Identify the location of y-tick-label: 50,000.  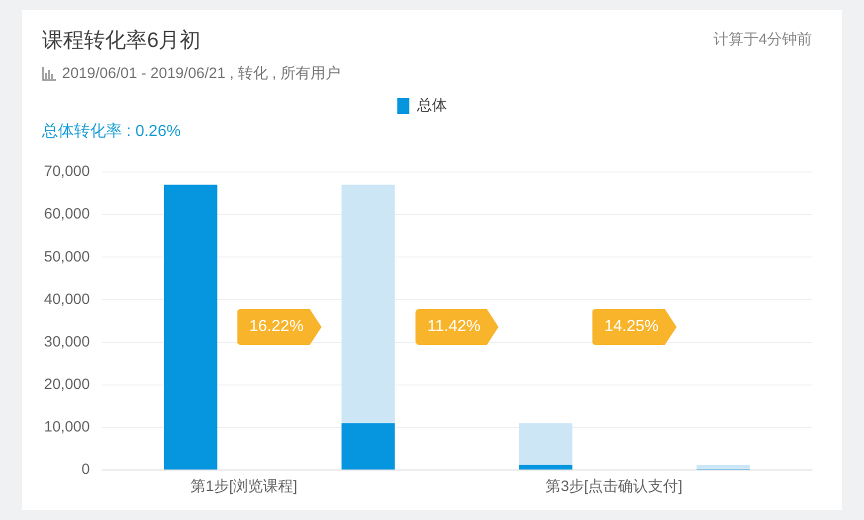
(67, 257).